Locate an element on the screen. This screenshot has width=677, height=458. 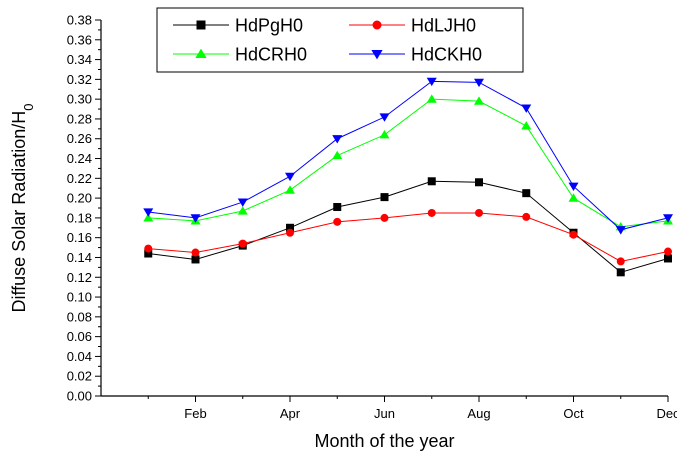
y-axis-label: Diffuse Solar Radiation/H0 is located at coordinates (22, 207).